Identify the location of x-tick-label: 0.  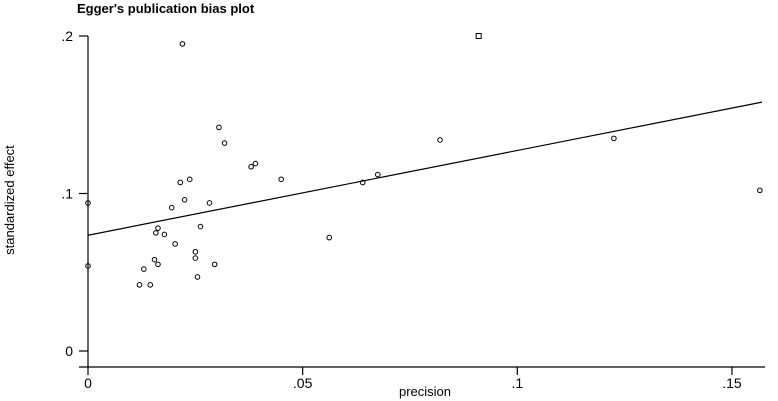
(88, 383).